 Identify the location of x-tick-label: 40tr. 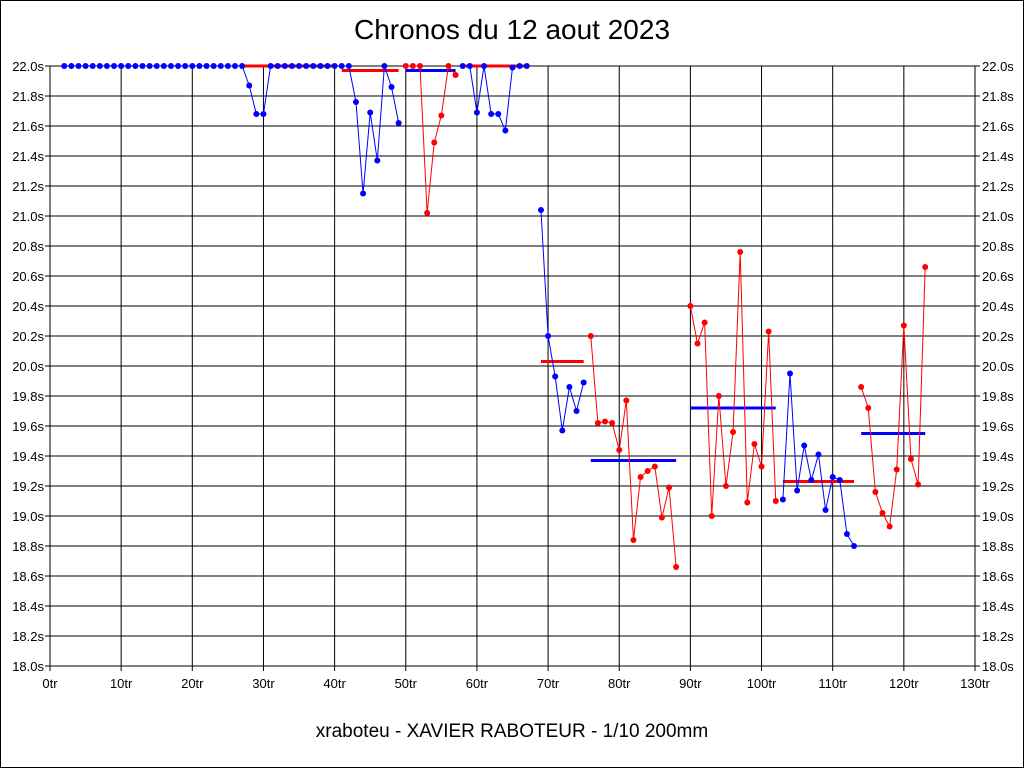
(334, 683).